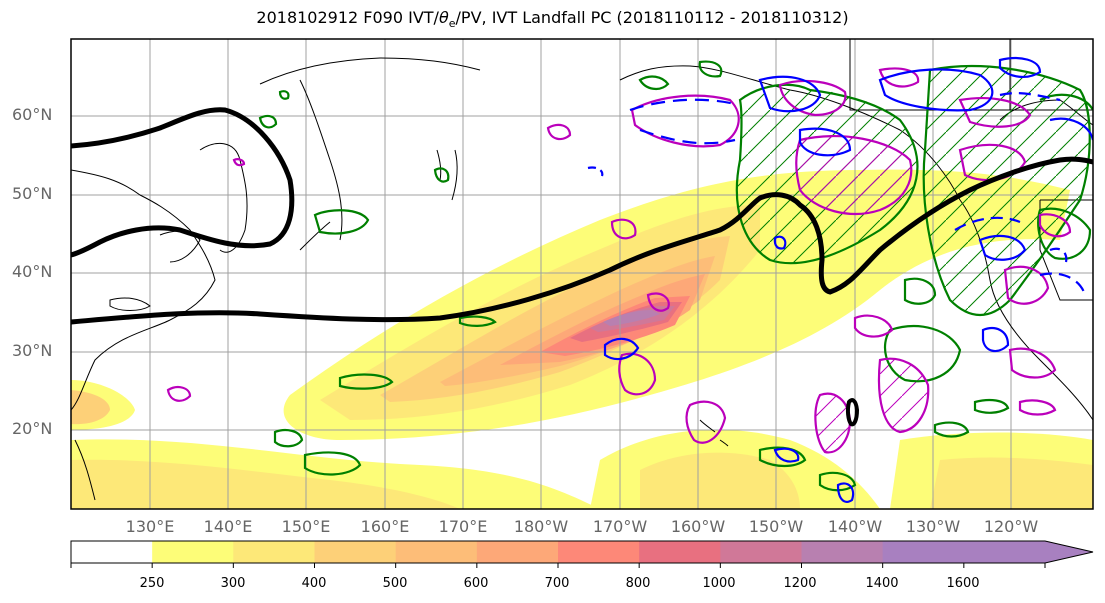 The image size is (1105, 603). I want to click on lon-label: 120°W, so click(1011, 526).